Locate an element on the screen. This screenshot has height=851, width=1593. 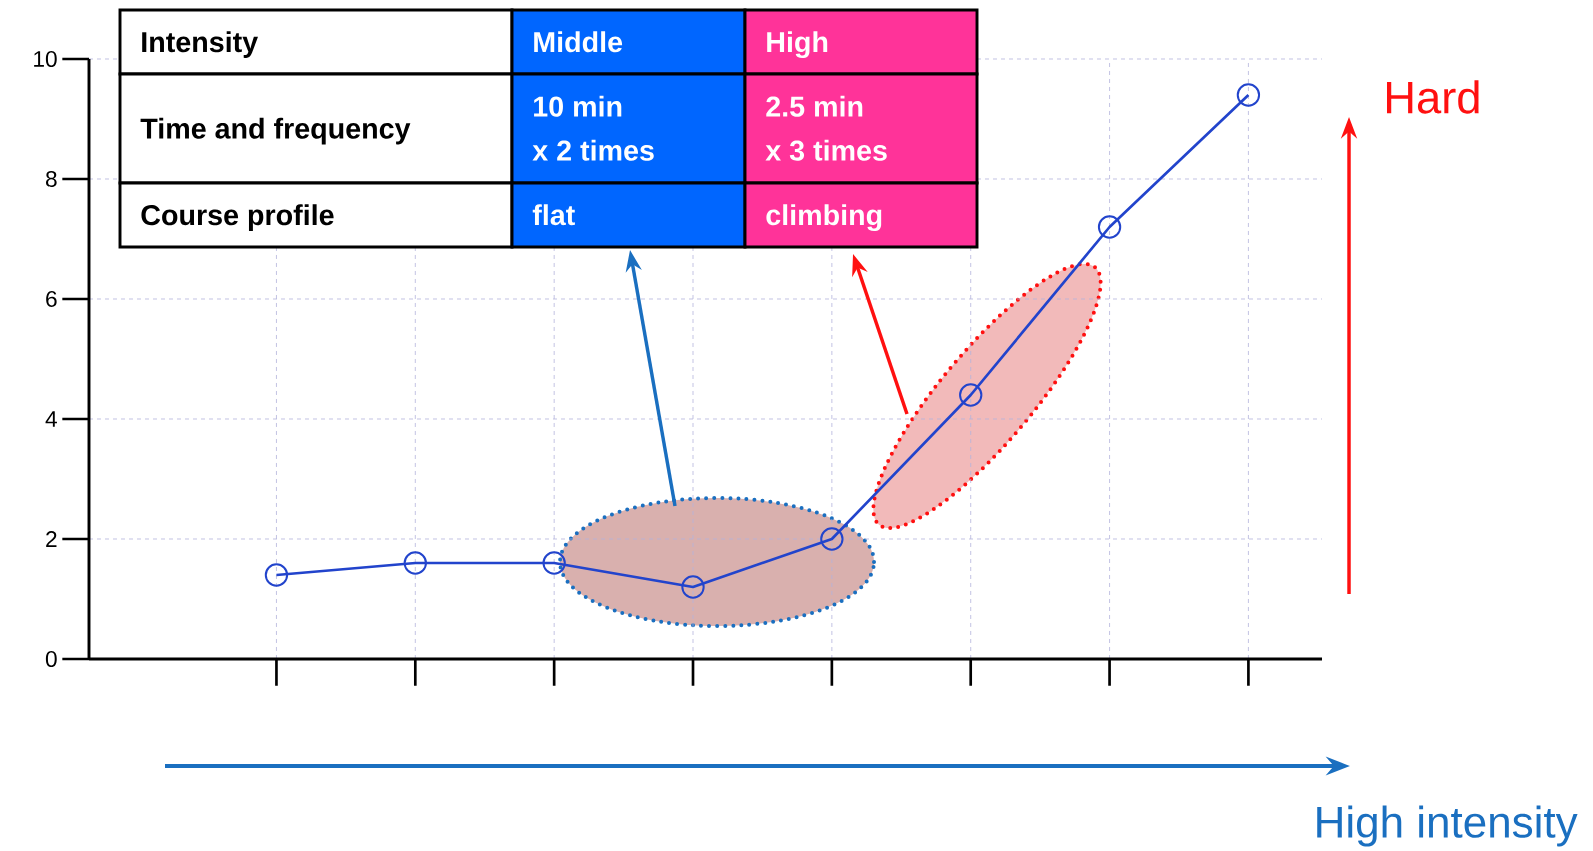
y-tick-label: 0 is located at coordinates (51, 659).